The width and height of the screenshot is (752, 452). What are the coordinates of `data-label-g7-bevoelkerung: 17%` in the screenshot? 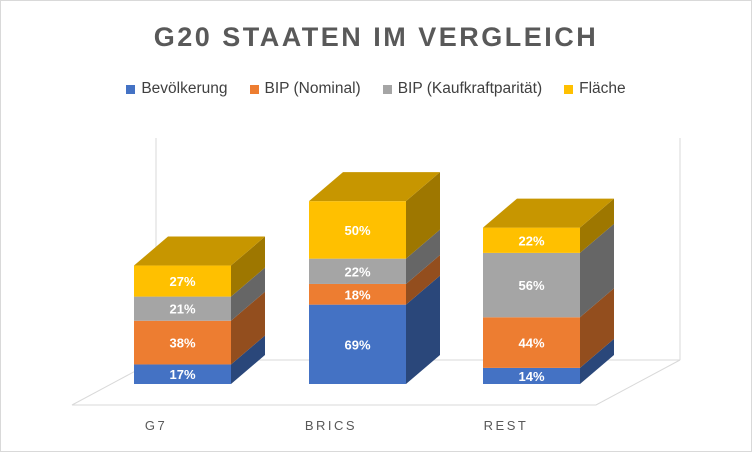 It's located at (182, 374).